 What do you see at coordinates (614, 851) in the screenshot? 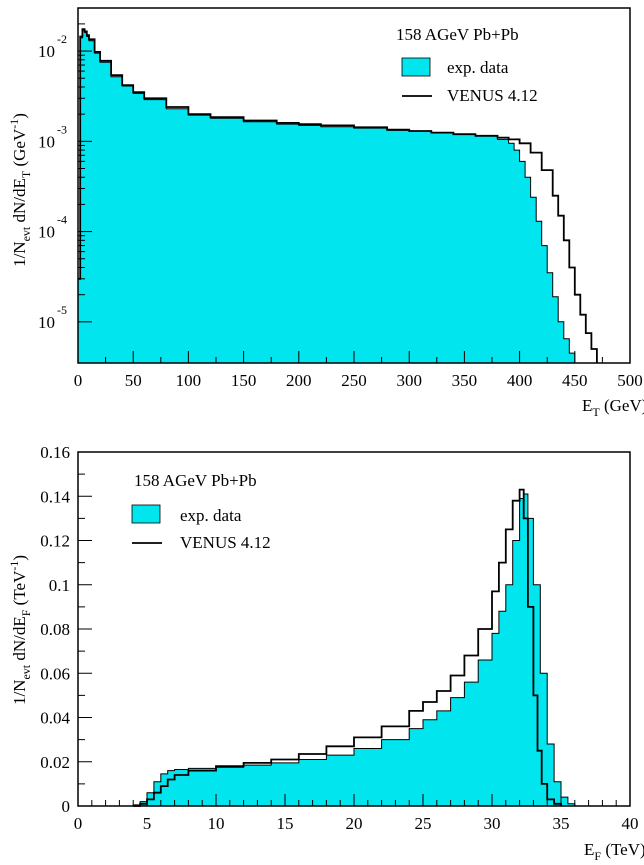
I see `ef-x-axis-title: EF (TeV)` at bounding box center [614, 851].